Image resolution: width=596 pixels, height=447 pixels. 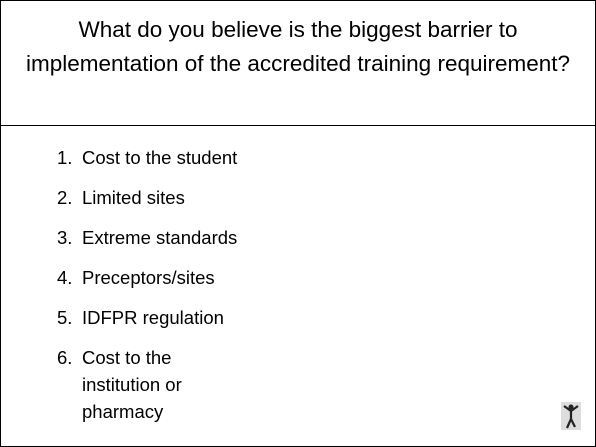 I want to click on list-item: 6. Cost to the institution or pharmacy, so click(x=147, y=384).